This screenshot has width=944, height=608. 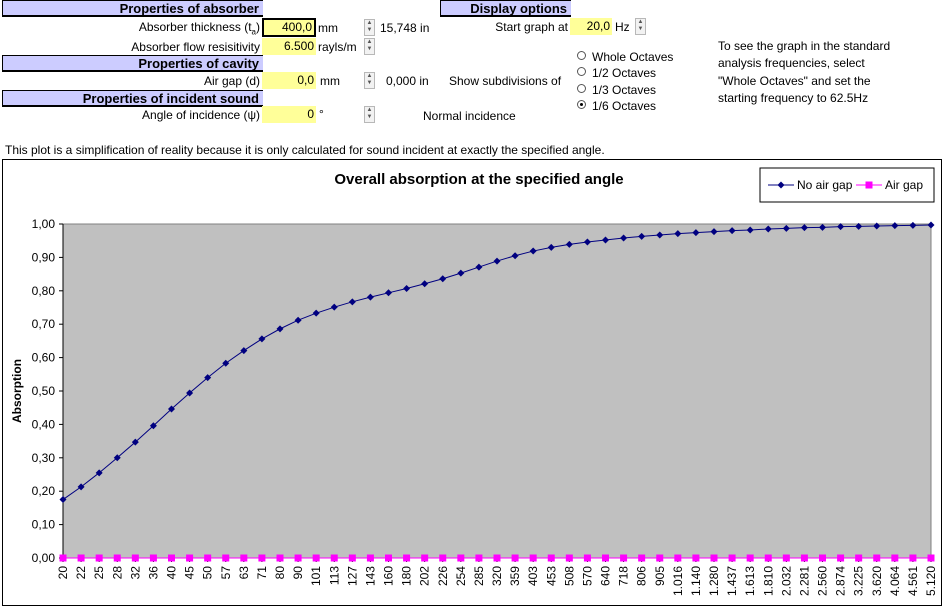 I want to click on thickness-subscript: a, so click(x=253, y=32).